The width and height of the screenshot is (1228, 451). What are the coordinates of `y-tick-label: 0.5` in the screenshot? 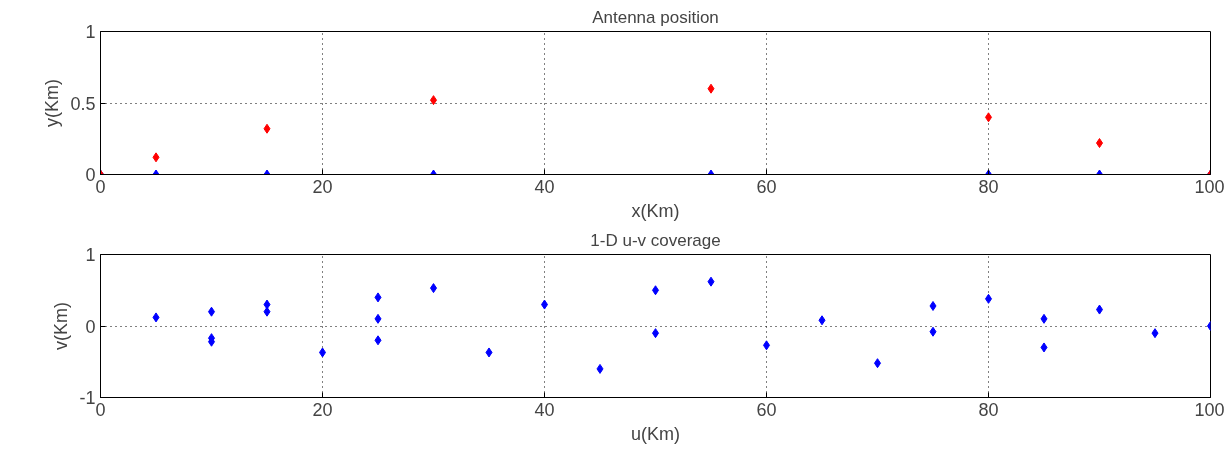 It's located at (83, 103).